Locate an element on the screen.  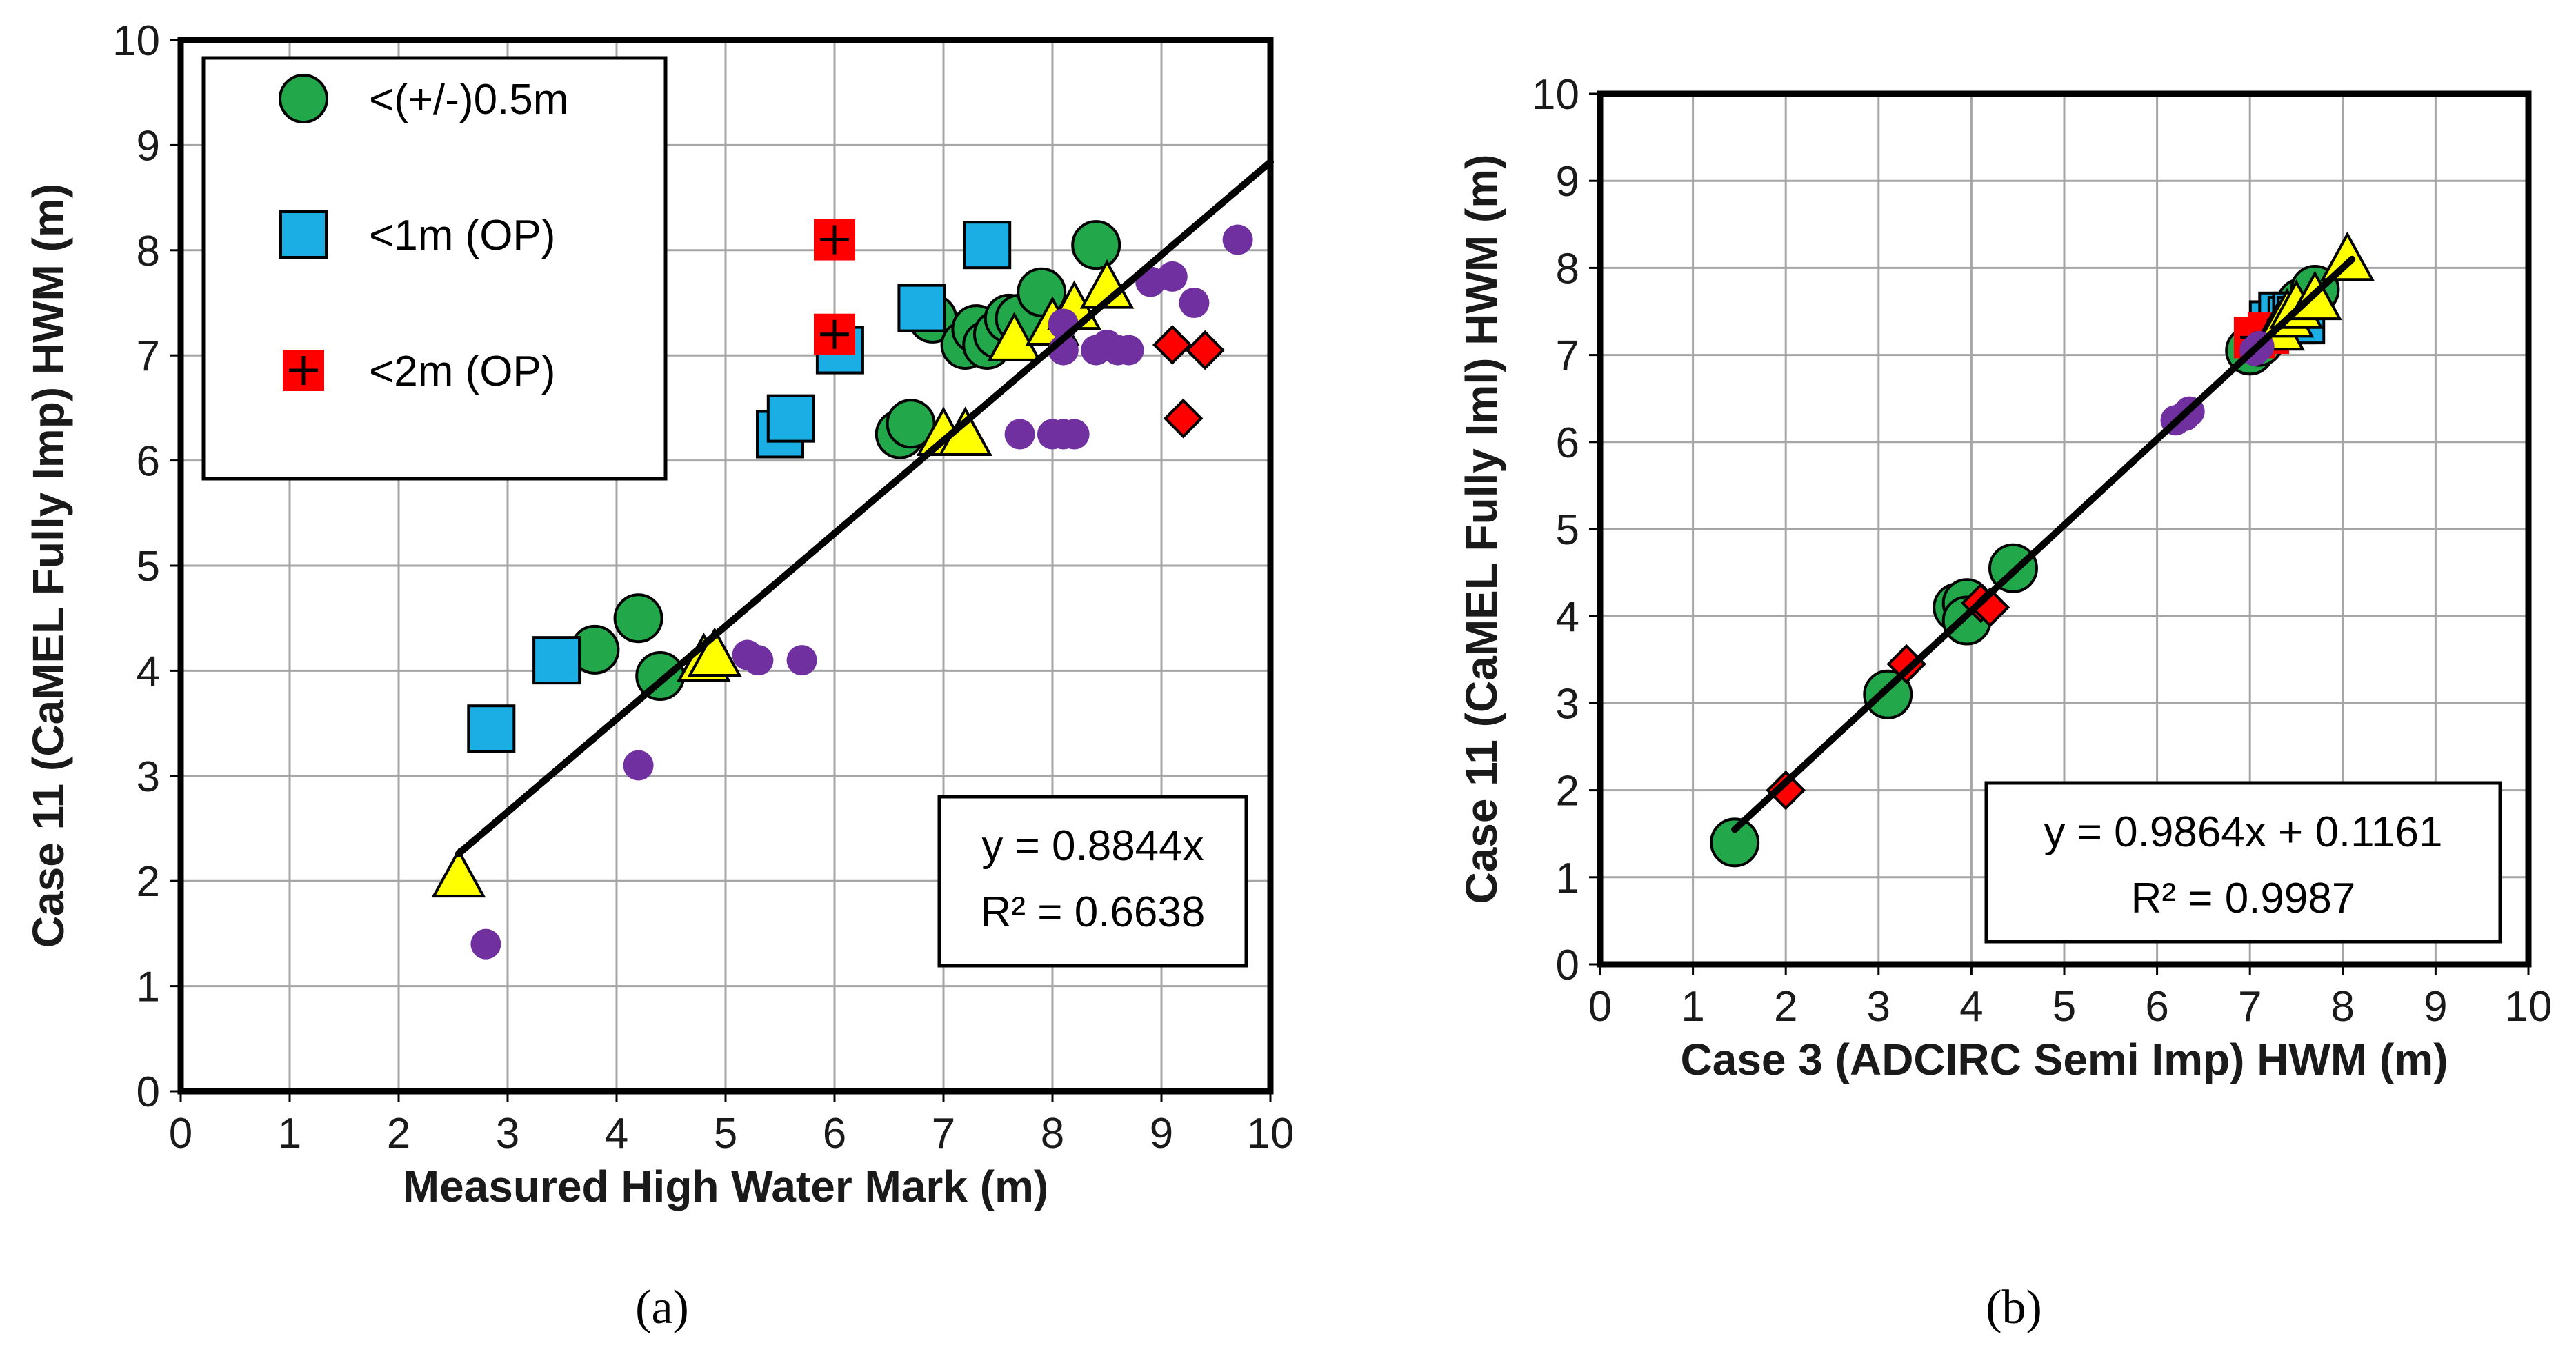
chart-b-xtick-label: 1 is located at coordinates (1692, 1007).